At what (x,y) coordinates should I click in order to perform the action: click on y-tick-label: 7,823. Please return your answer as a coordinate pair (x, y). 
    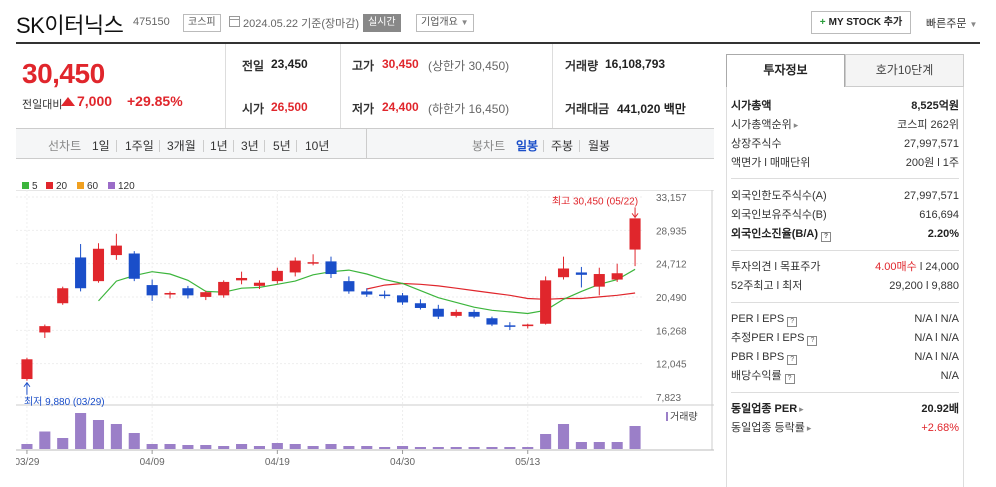
    Looking at the image, I should click on (668, 398).